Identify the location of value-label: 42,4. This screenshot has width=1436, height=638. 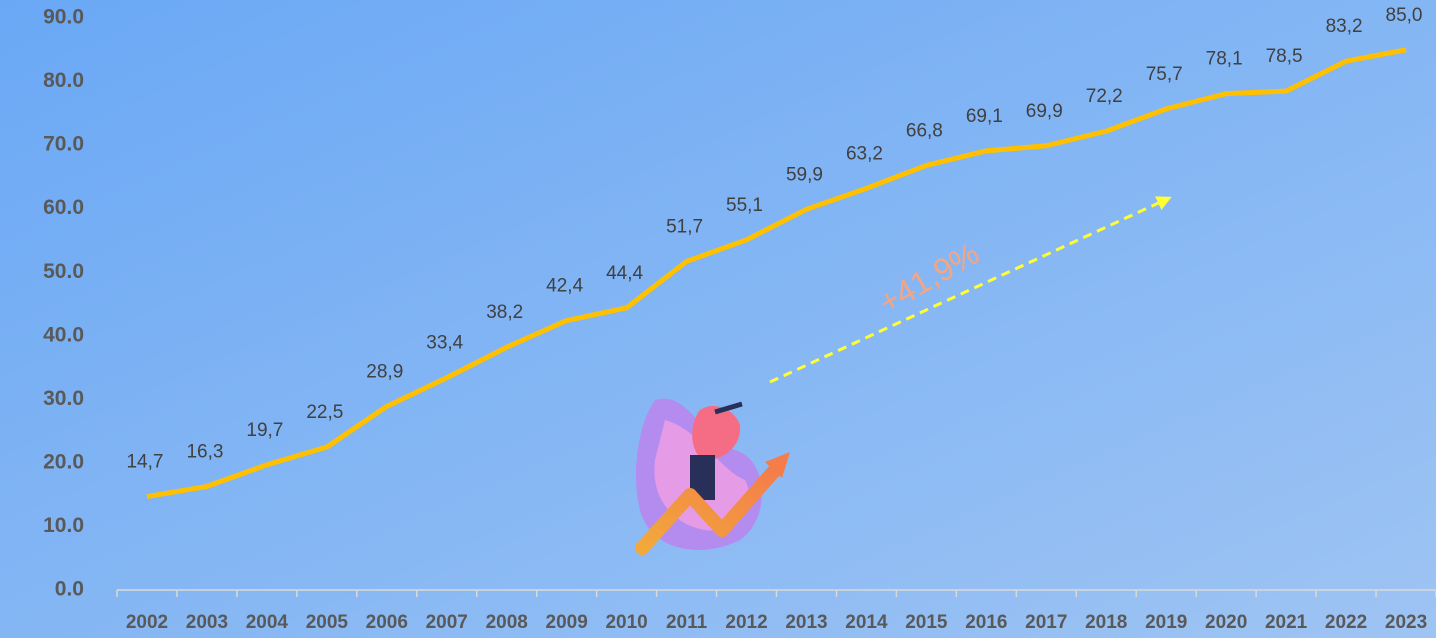
(564, 286).